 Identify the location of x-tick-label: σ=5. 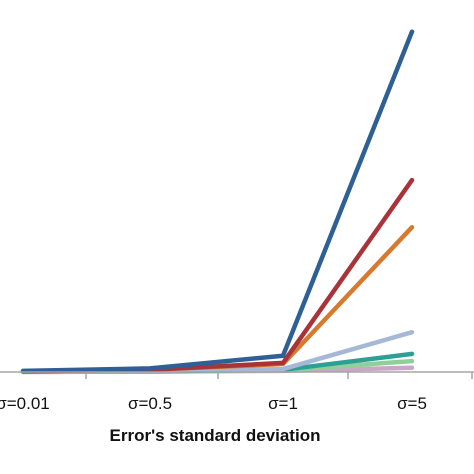
(412, 403).